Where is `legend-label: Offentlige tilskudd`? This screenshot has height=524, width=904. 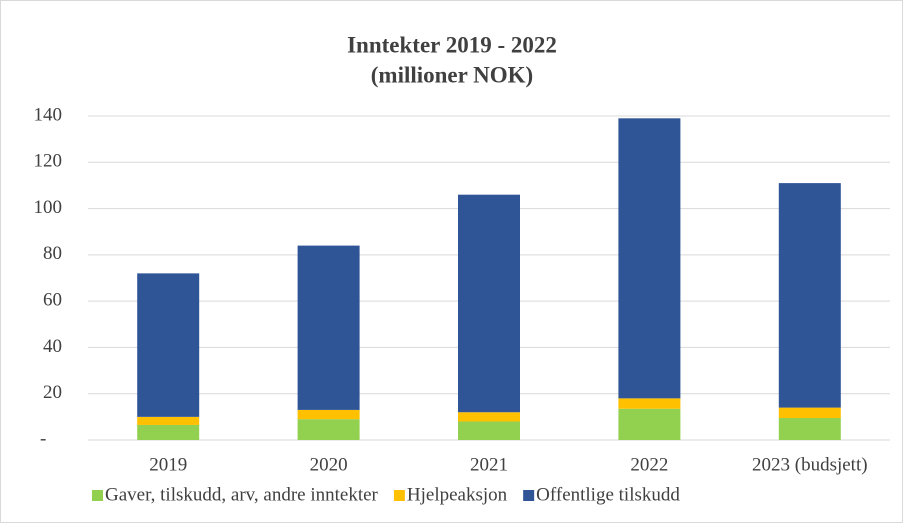 legend-label: Offentlige tilskudd is located at coordinates (608, 494).